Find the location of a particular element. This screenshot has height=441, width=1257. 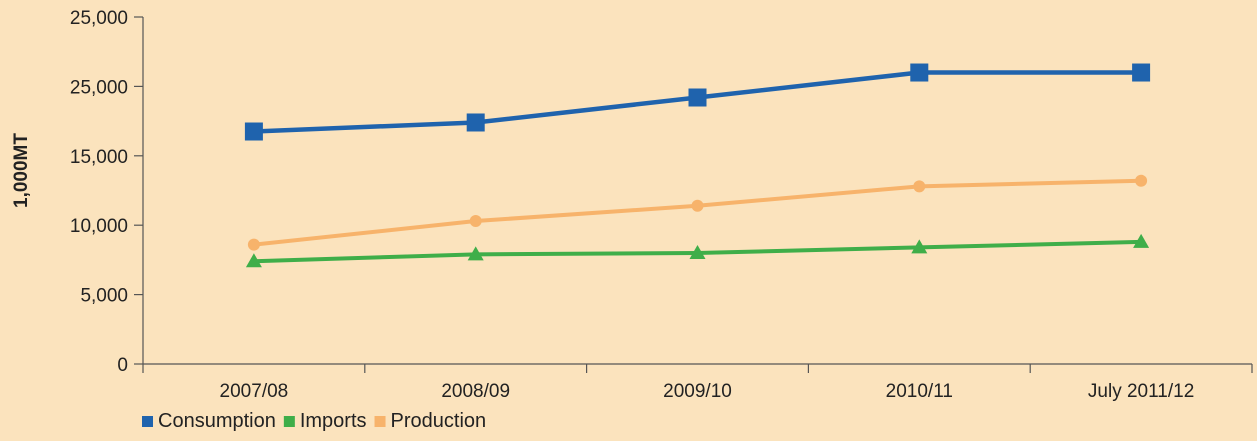

y-tick-label: 10,000 is located at coordinates (99, 226).